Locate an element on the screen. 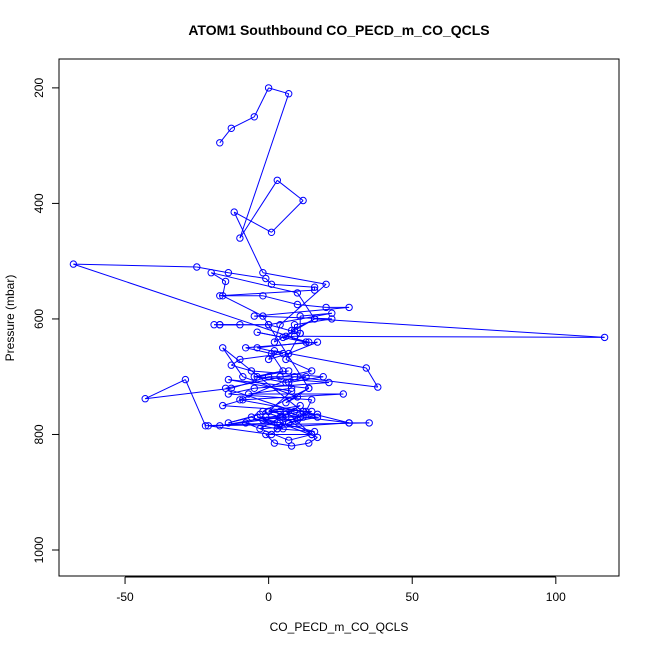 Image resolution: width=650 pixels, height=650 pixels. y-axis: 200 400 600 800 1000 is located at coordinates (46, 320).